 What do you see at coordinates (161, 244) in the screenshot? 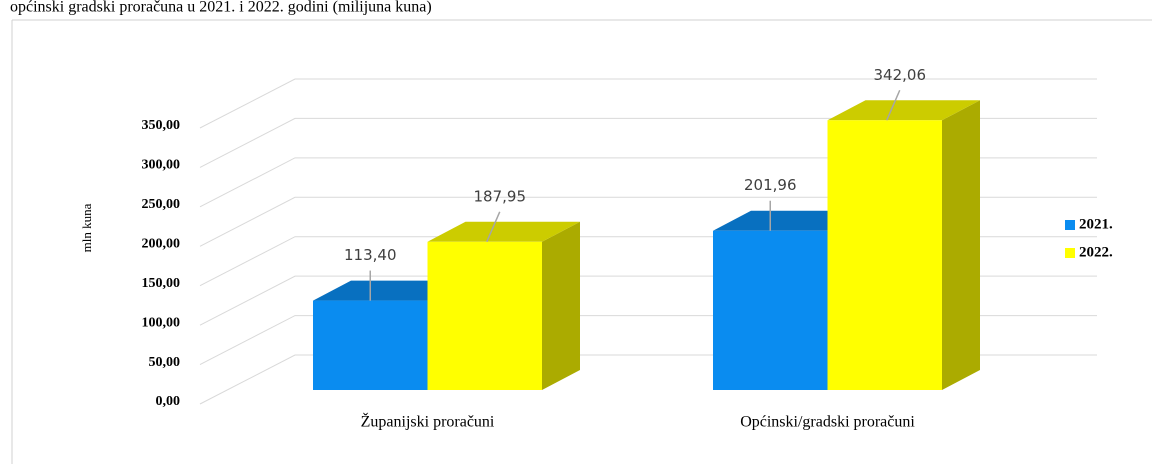
I see `y-tick-label: 200,00` at bounding box center [161, 244].